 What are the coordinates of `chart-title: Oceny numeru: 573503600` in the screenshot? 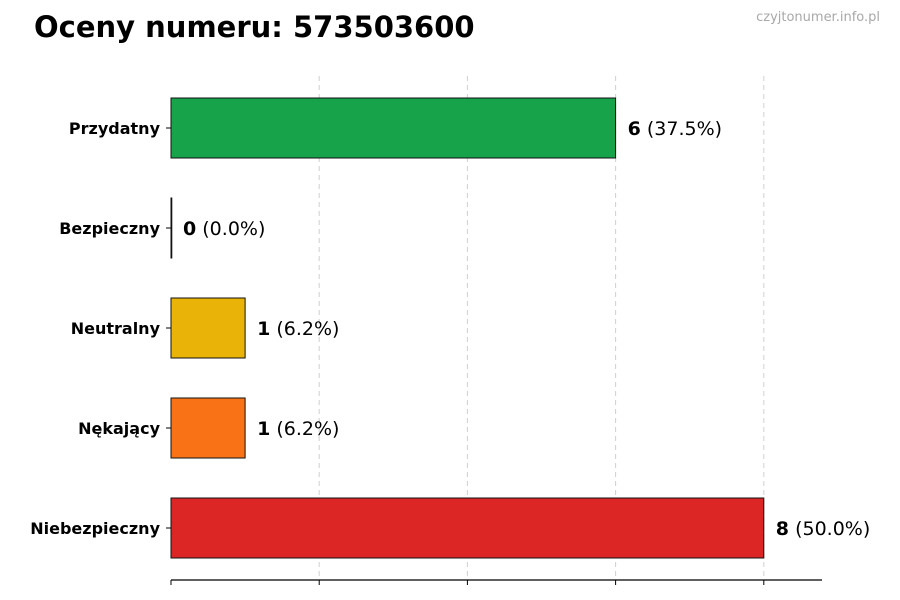 It's located at (254, 27).